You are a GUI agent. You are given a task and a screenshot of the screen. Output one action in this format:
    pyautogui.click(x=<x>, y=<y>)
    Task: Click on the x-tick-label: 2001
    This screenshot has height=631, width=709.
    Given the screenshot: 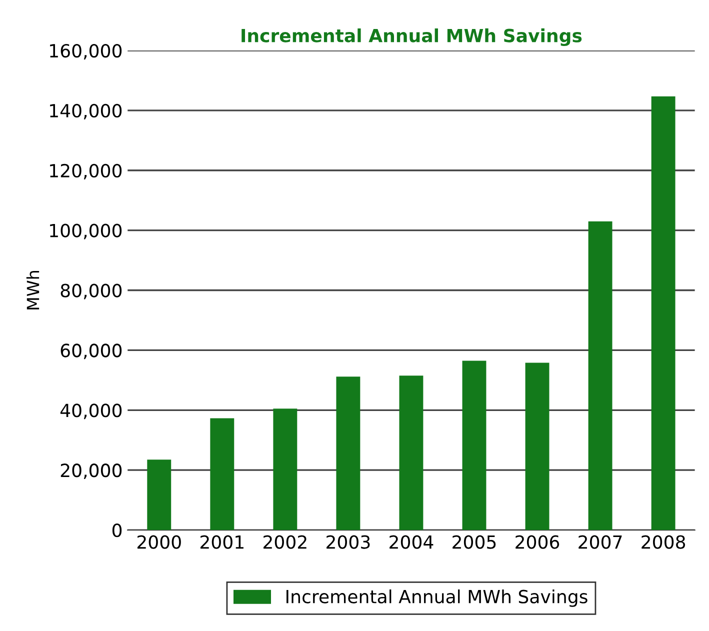 What is the action you would take?
    pyautogui.click(x=222, y=542)
    